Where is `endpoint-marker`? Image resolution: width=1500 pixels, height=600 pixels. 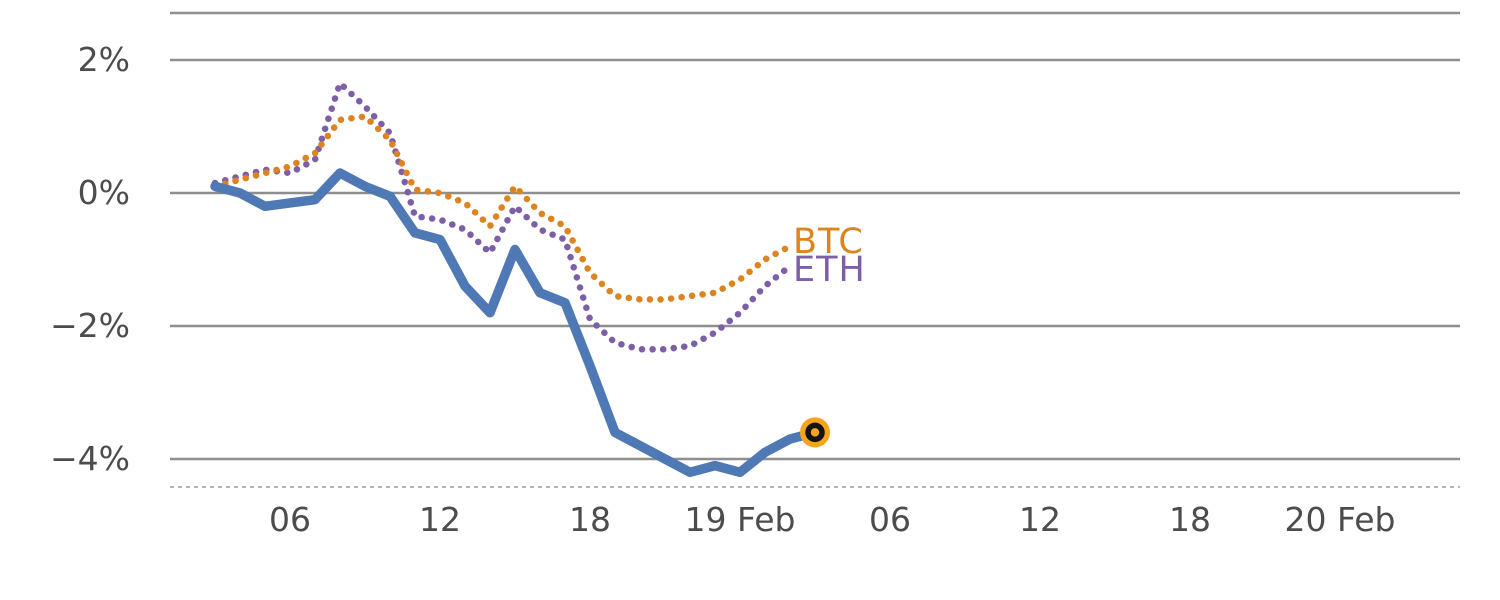
endpoint-marker is located at coordinates (815, 432).